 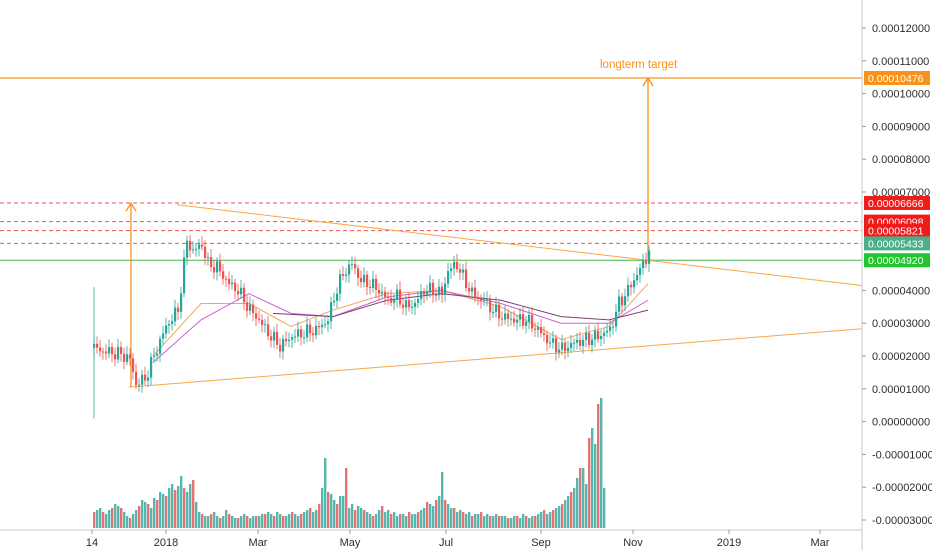 I want to click on price-tag: 0.00005433, so click(x=897, y=243).